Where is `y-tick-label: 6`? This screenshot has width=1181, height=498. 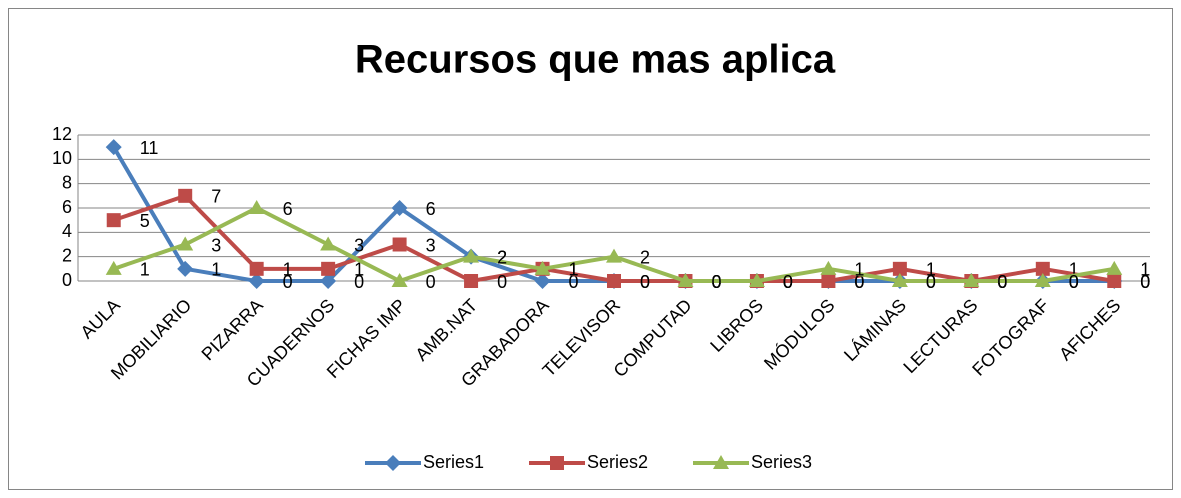 y-tick-label: 6 is located at coordinates (67, 207).